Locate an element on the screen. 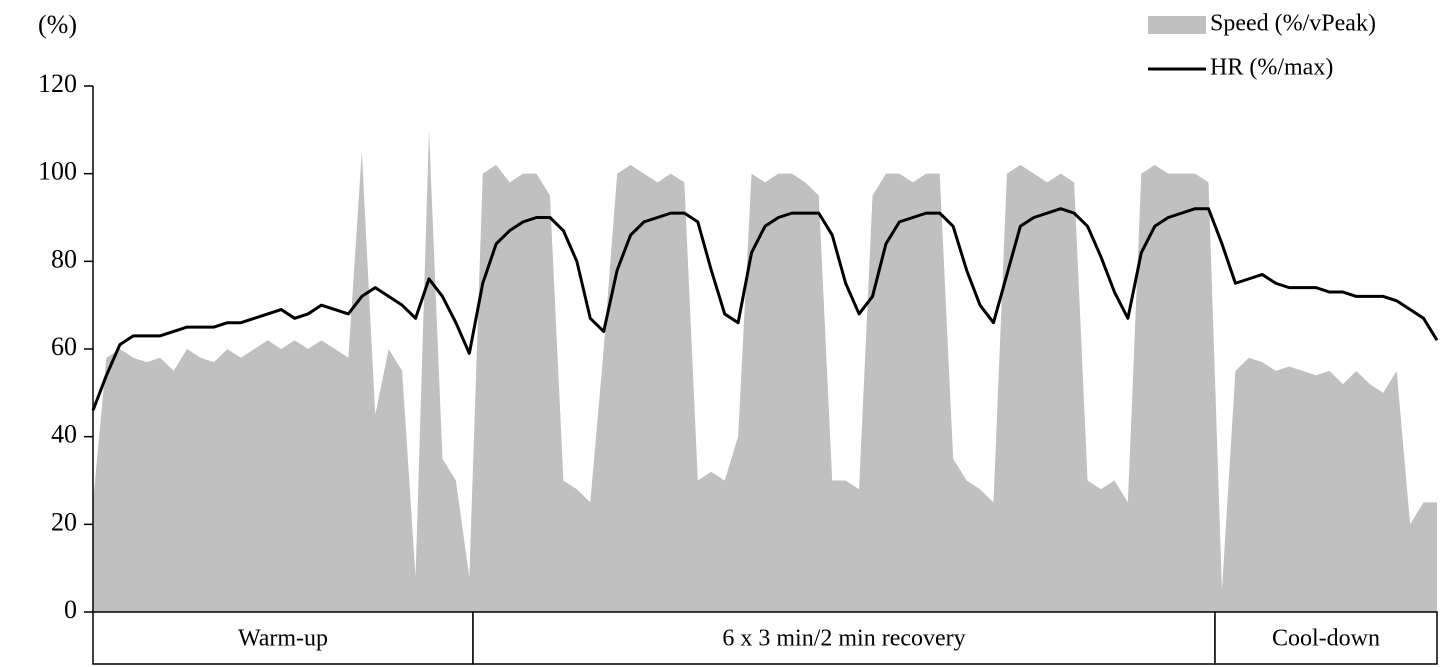 The height and width of the screenshot is (667, 1451). y-tick-label: 40 is located at coordinates (64, 434).